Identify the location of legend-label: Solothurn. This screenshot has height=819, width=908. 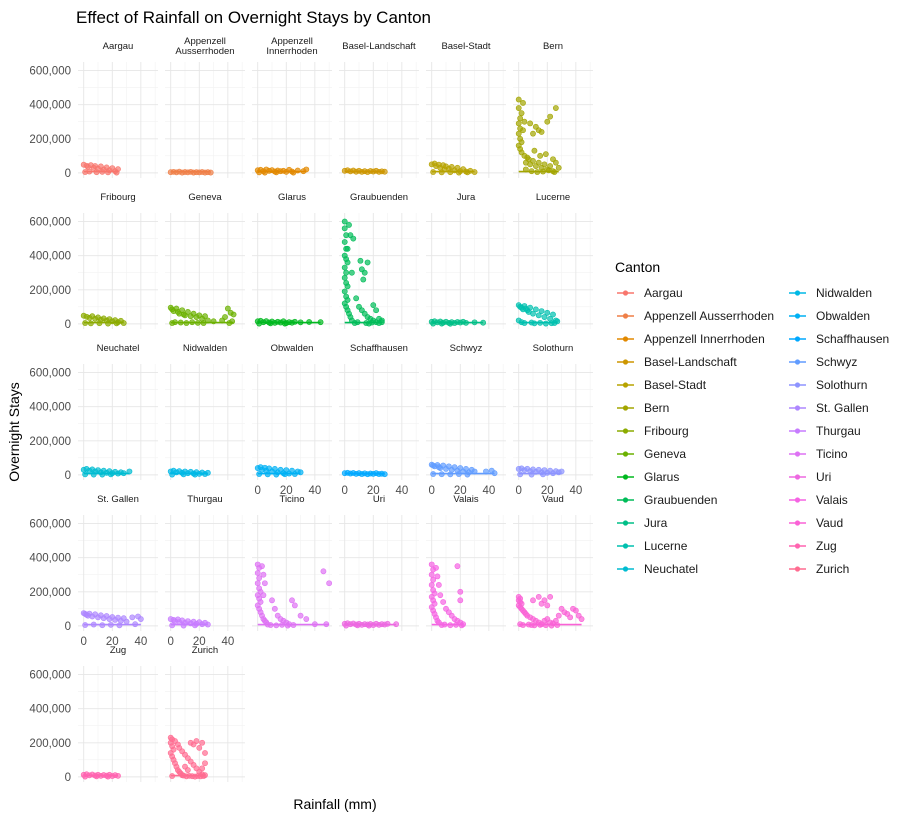
(841, 385).